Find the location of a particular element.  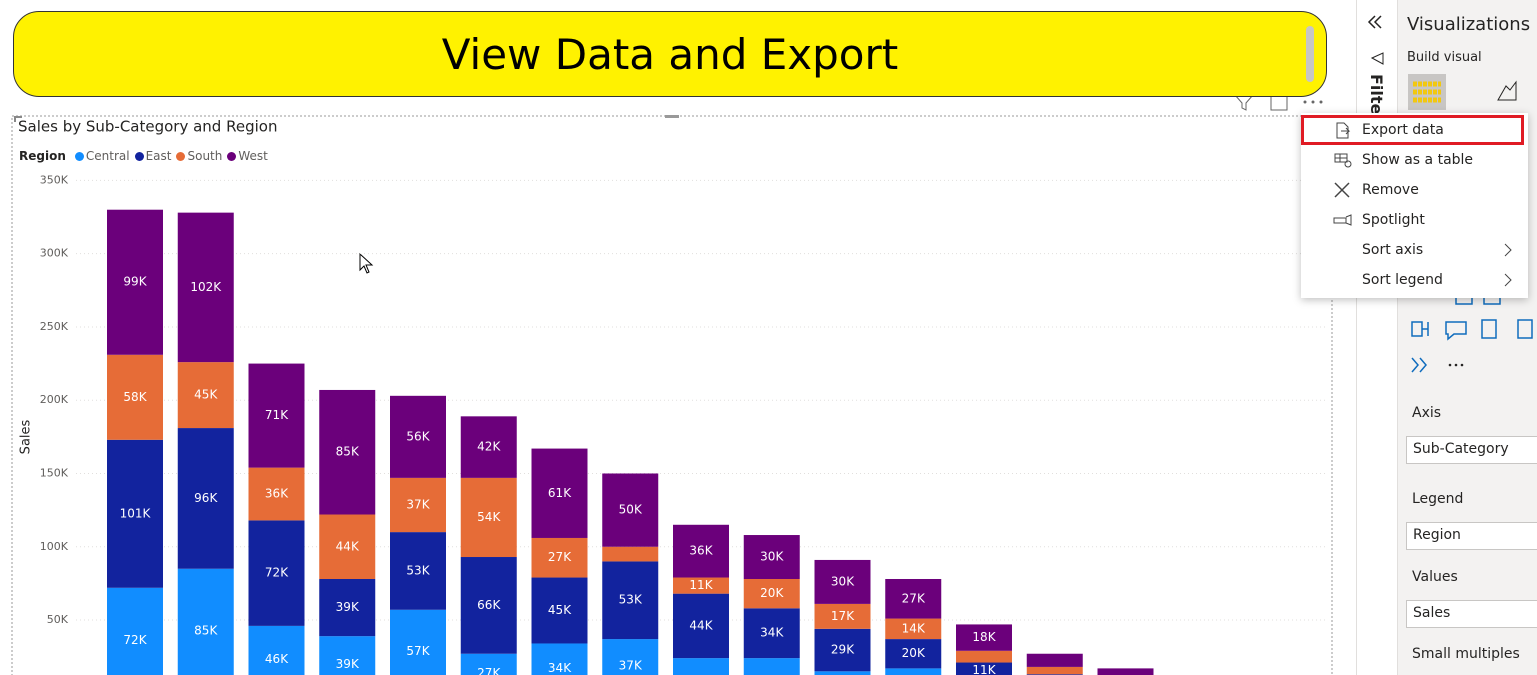

data-label: 96K is located at coordinates (206, 498).